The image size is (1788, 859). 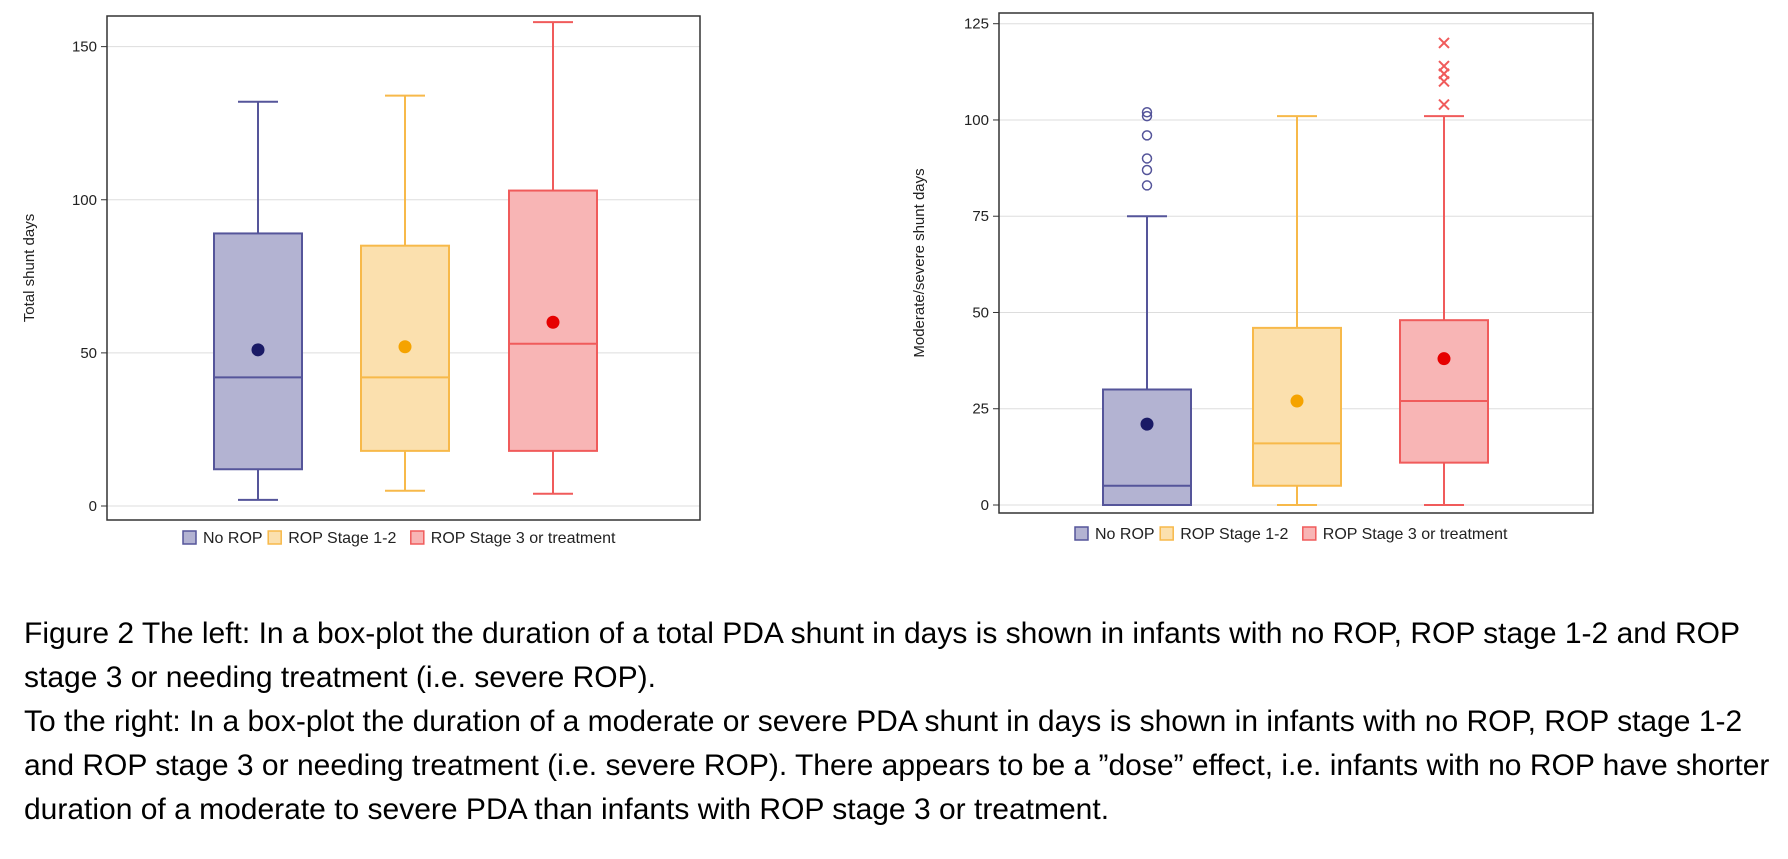 I want to click on y-axis-title: Moderate/severe shunt days, so click(x=919, y=262).